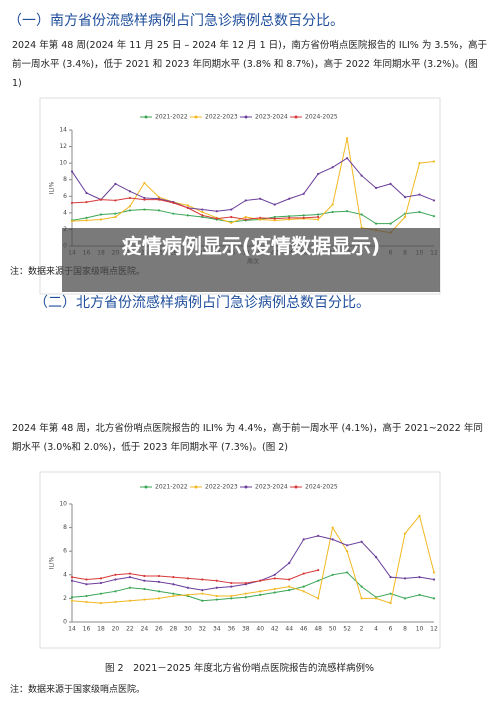  I want to click on x-tick-label: 44, so click(289, 629).